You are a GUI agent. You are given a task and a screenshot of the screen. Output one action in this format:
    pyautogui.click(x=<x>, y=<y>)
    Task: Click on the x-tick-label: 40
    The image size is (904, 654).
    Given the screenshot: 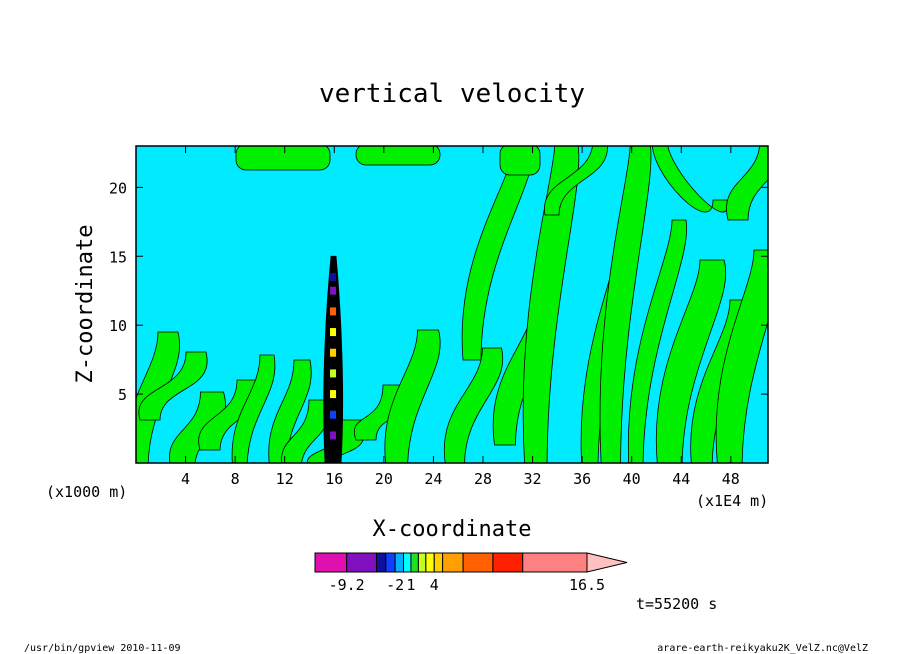 What is the action you would take?
    pyautogui.click(x=632, y=479)
    